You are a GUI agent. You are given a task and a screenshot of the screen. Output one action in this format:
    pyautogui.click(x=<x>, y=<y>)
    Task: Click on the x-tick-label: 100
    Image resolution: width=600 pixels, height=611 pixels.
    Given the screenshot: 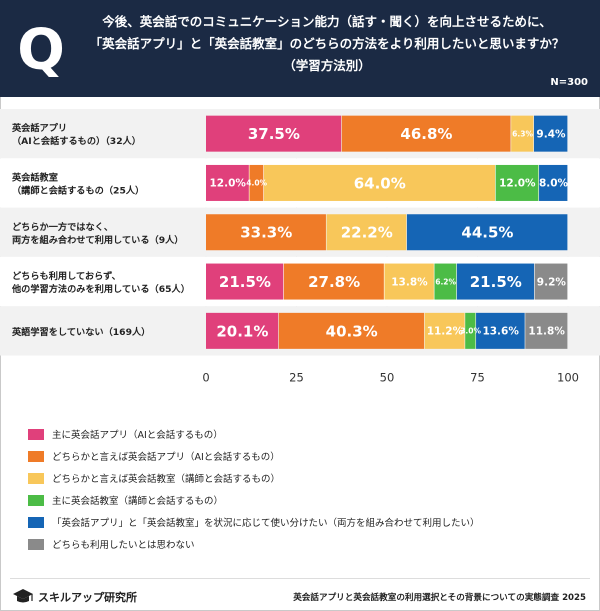 What is the action you would take?
    pyautogui.click(x=568, y=378)
    